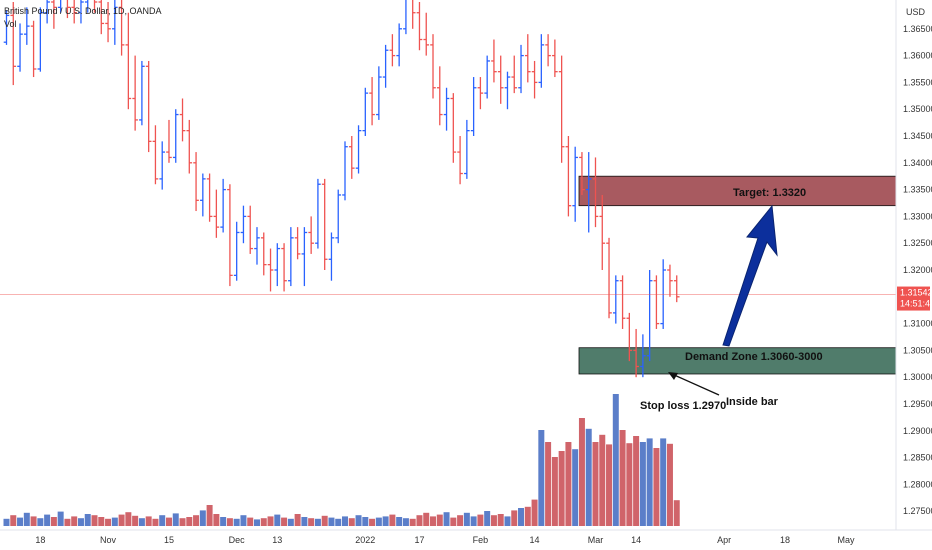 The image size is (932, 550). Describe the element at coordinates (916, 12) in the screenshot. I see `currency-label: USD` at that location.